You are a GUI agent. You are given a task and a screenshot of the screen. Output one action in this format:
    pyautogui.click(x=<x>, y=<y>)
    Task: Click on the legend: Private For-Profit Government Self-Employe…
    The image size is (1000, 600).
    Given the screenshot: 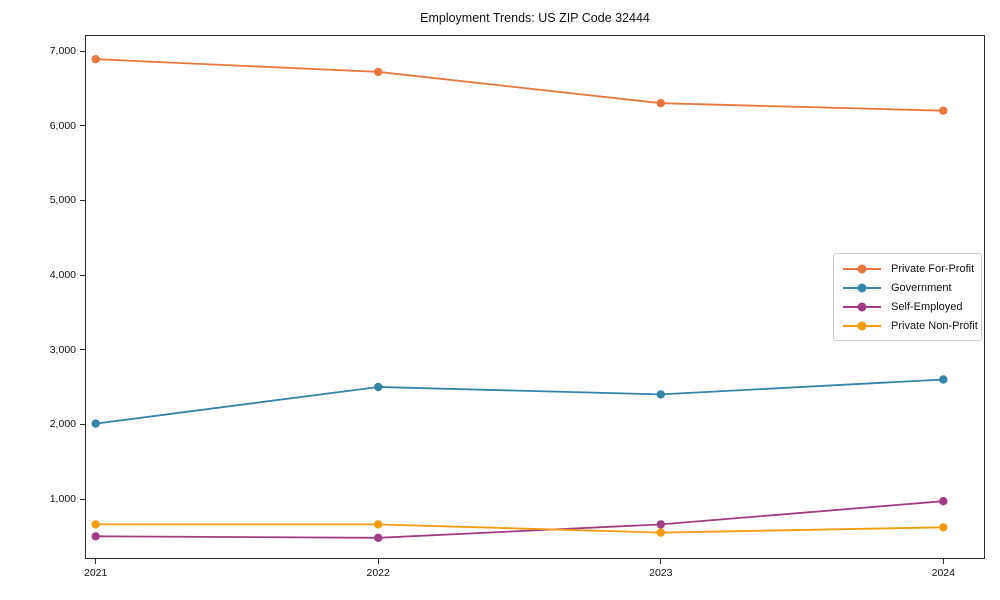 What is the action you would take?
    pyautogui.click(x=907, y=297)
    